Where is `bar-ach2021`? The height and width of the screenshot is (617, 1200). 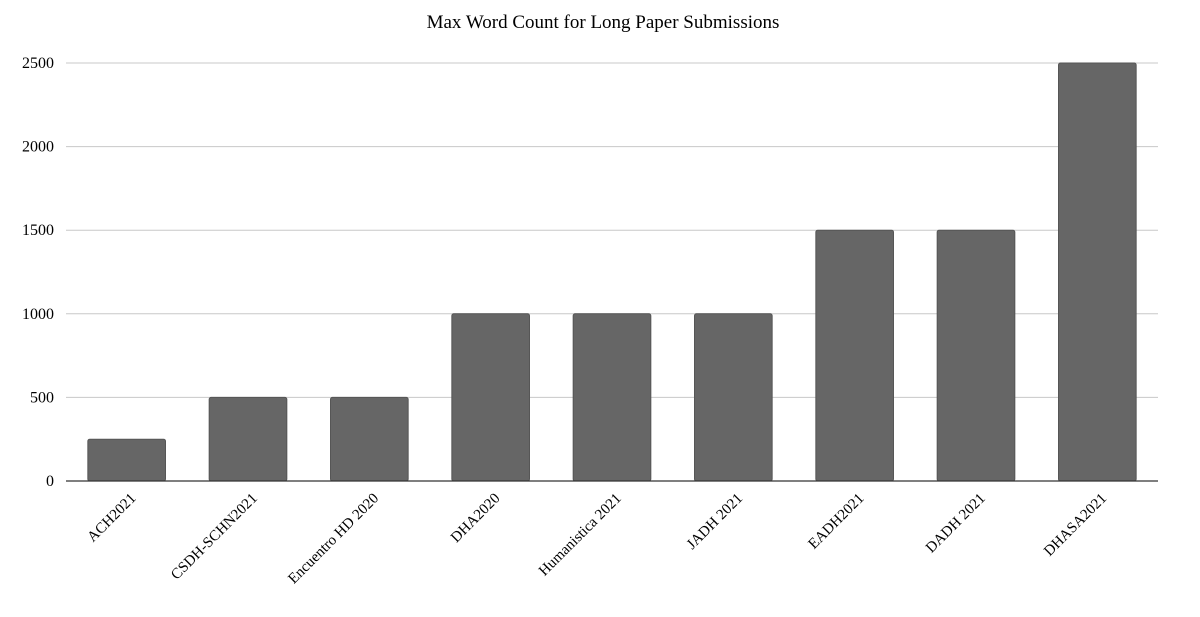
bar-ach2021 is located at coordinates (126, 460).